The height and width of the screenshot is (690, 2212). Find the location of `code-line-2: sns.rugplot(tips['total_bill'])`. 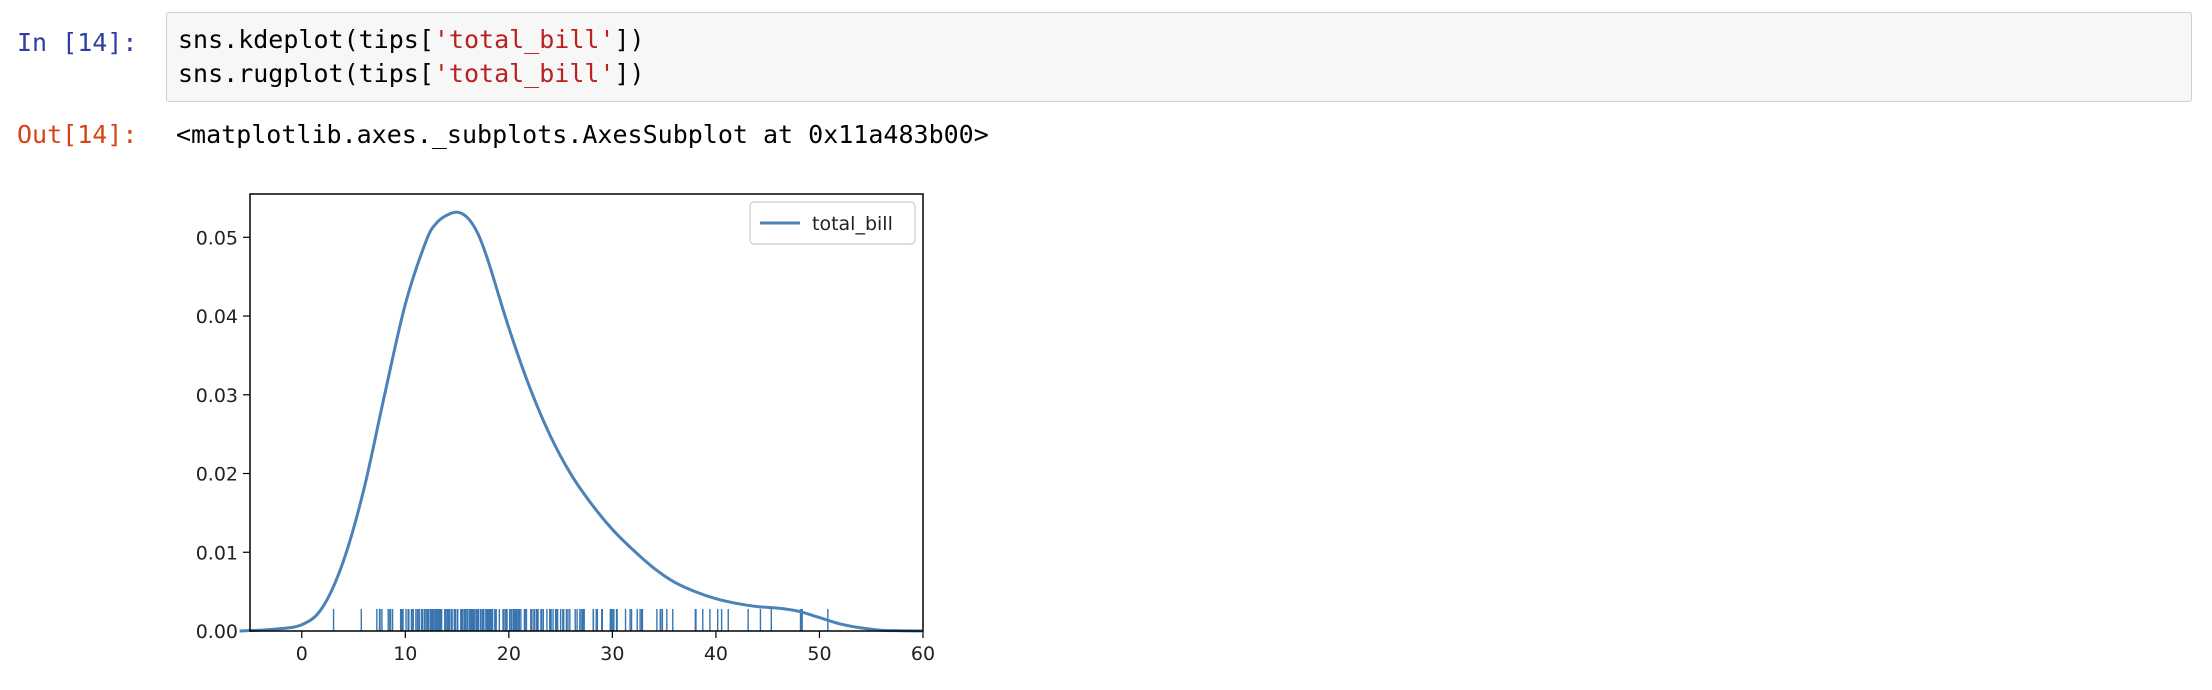

code-line-2: sns.rugplot(tips['total_bill']) is located at coordinates (1179, 74).